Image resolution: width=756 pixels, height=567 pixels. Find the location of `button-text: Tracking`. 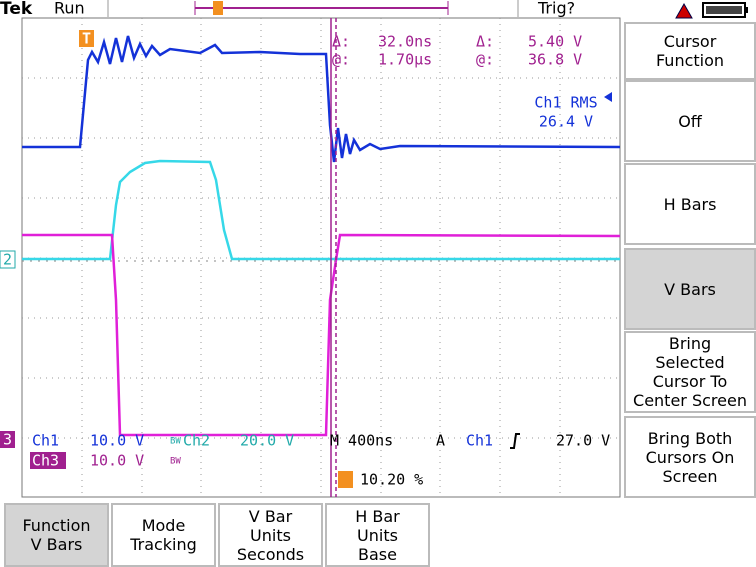

button-text: Tracking is located at coordinates (163, 544).